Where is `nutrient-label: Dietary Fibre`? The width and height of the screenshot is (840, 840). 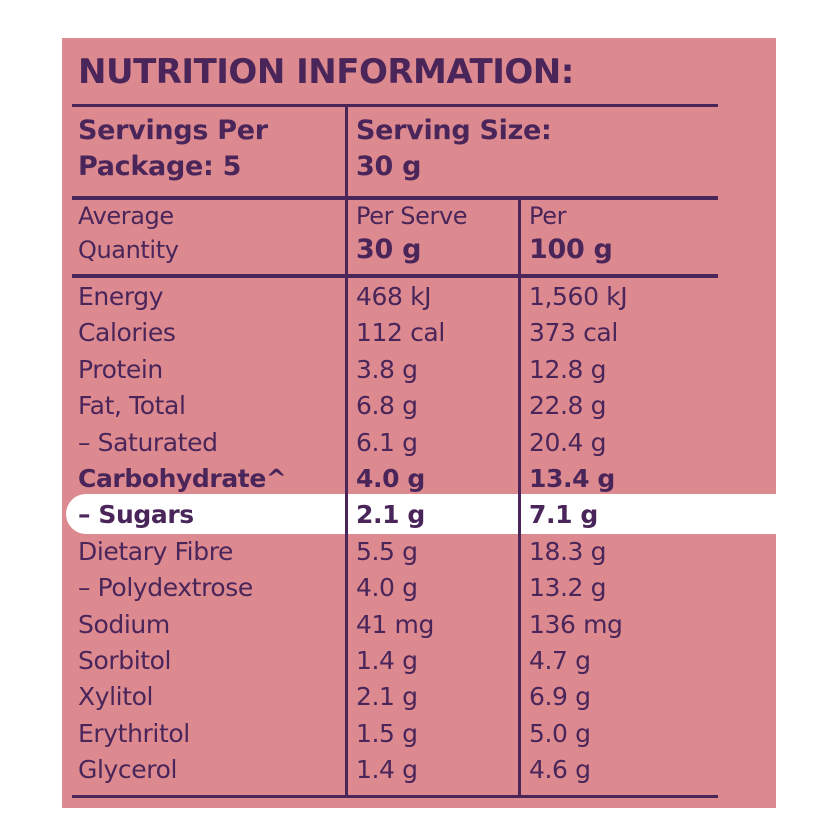 nutrient-label: Dietary Fibre is located at coordinates (156, 551).